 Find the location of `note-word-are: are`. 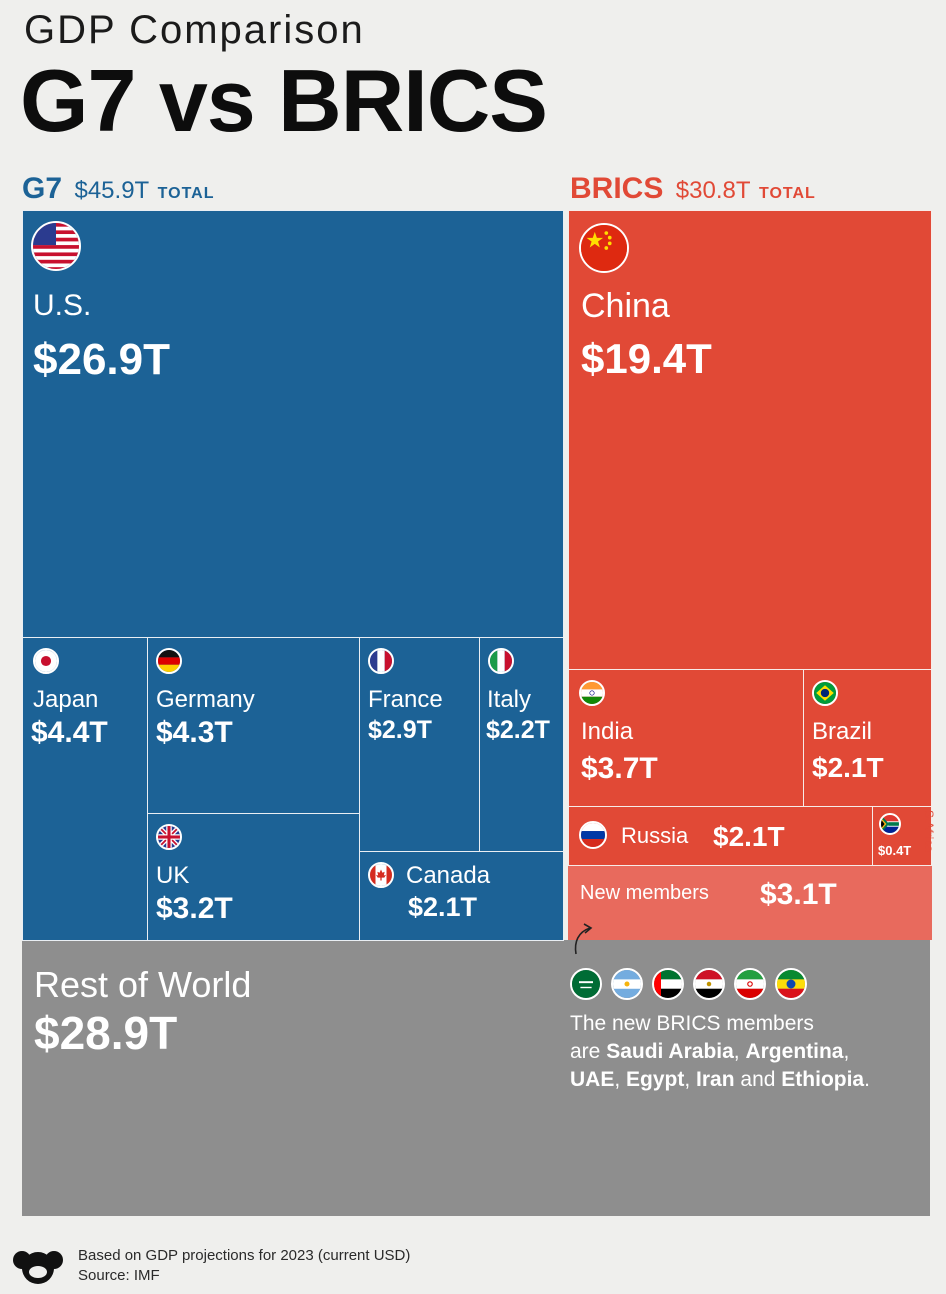

note-word-are: are is located at coordinates (585, 1051).